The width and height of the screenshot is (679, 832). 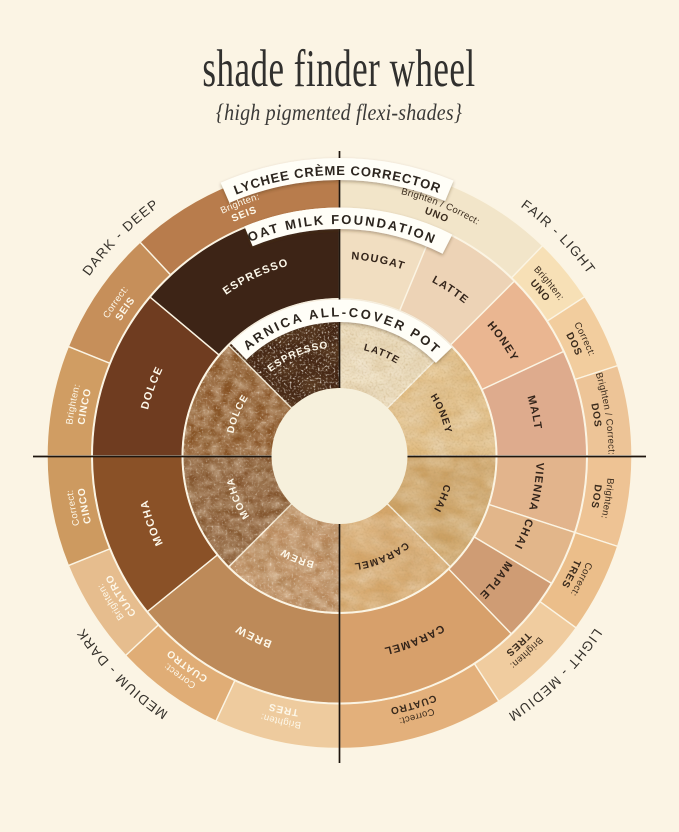 I want to click on svg-text: {high pigmented flexi-shades}, so click(x=339, y=113).